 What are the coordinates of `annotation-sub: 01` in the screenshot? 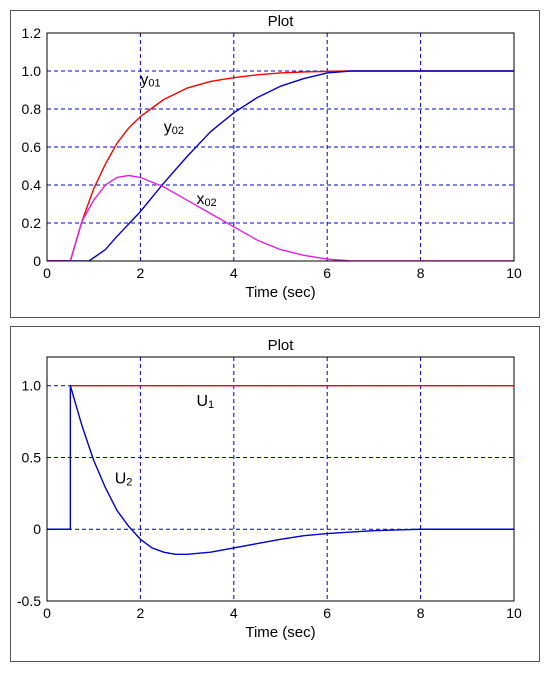 It's located at (154, 83).